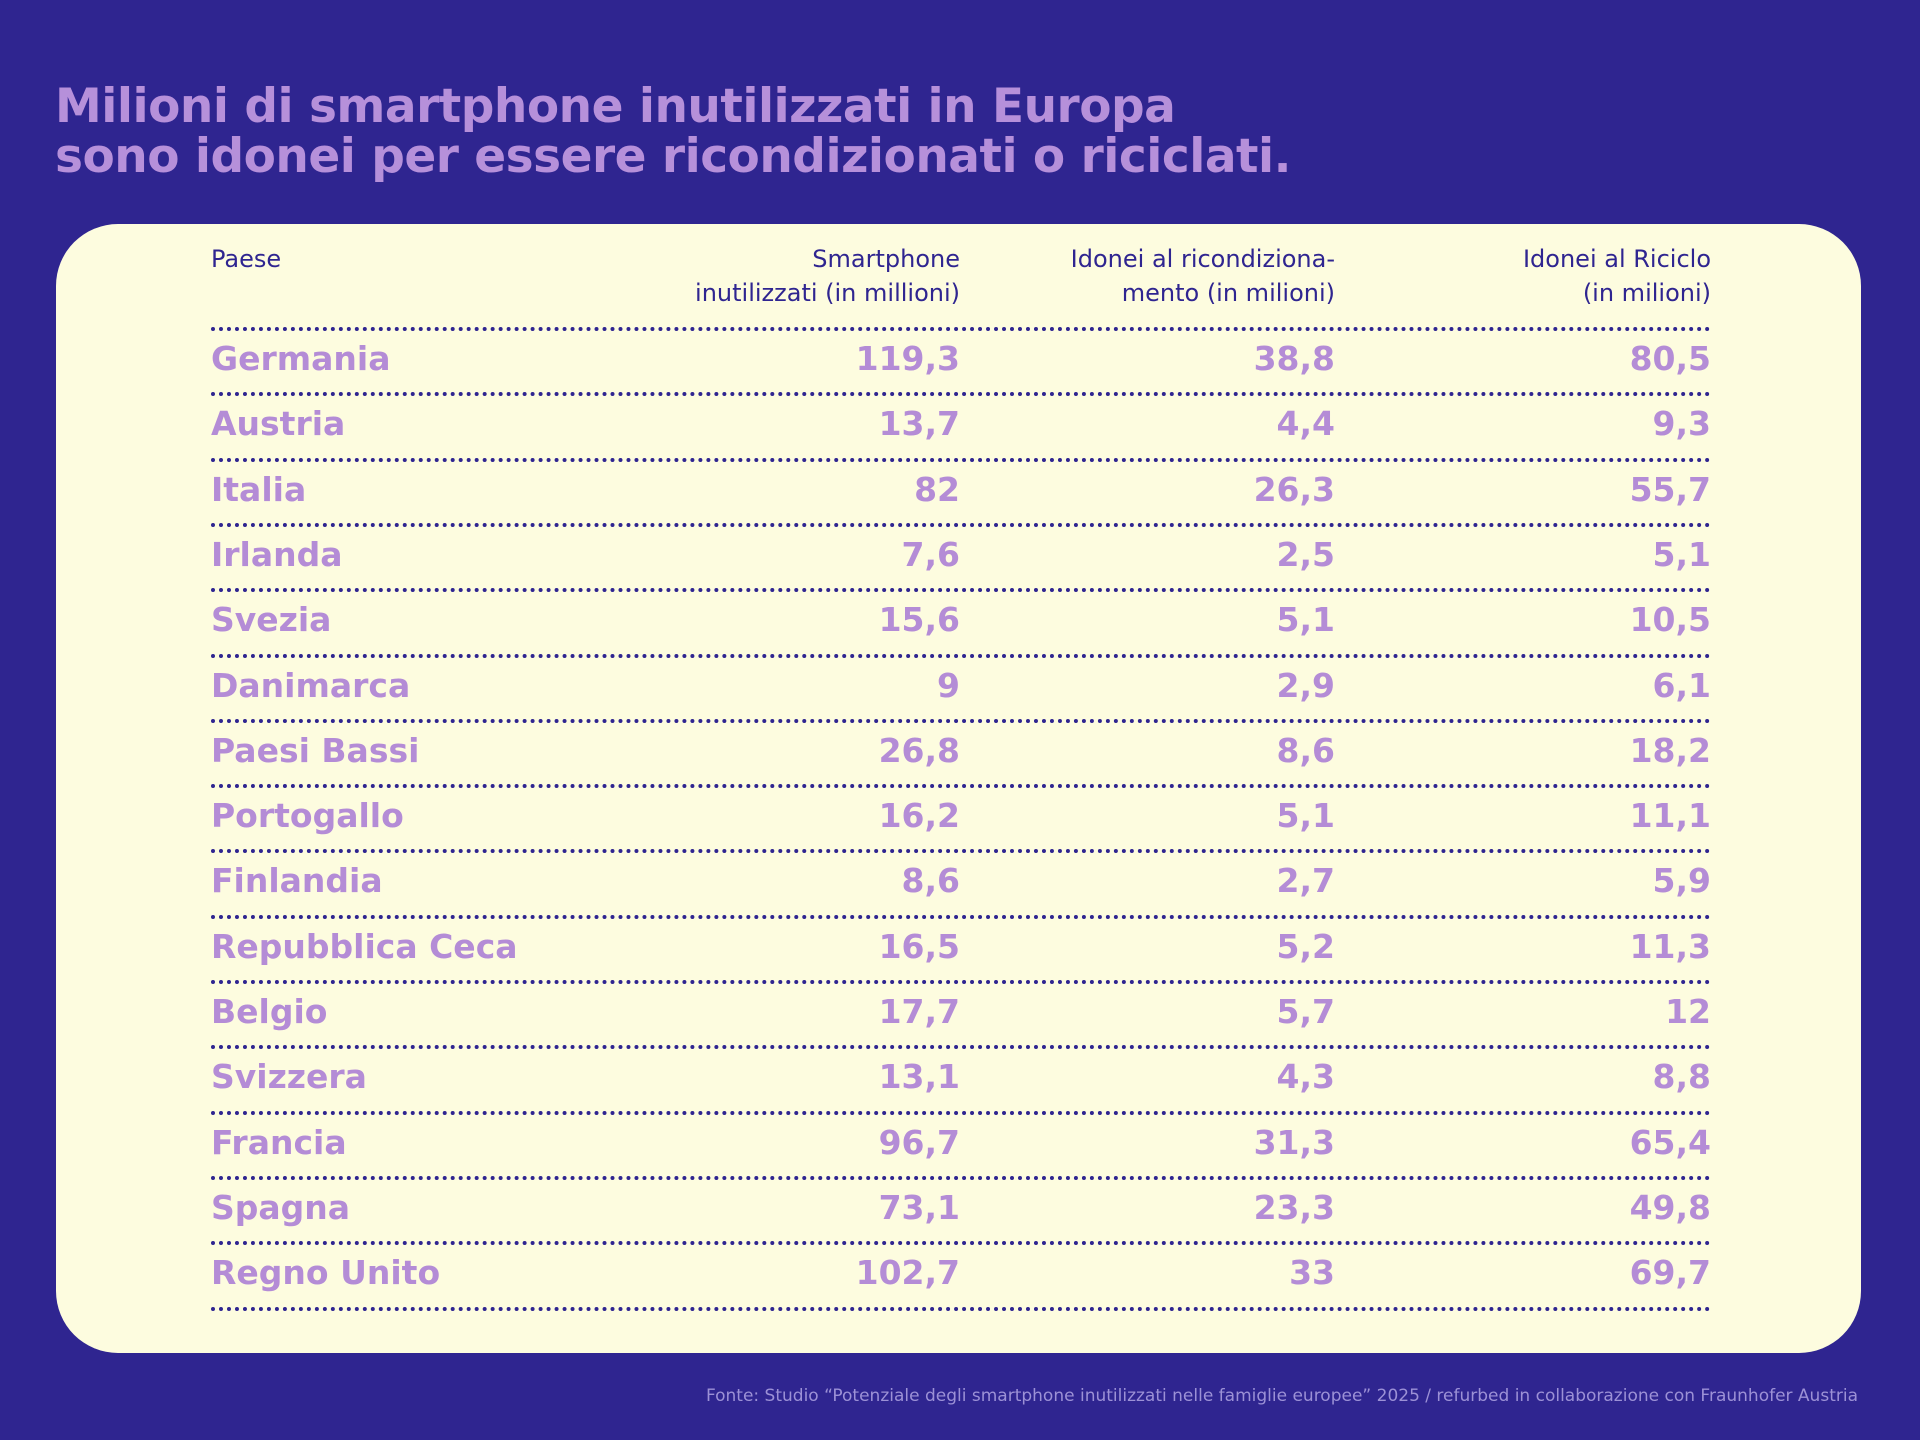 The image size is (1920, 1440). What do you see at coordinates (326, 1273) in the screenshot?
I see `country-name: Regno Unito` at bounding box center [326, 1273].